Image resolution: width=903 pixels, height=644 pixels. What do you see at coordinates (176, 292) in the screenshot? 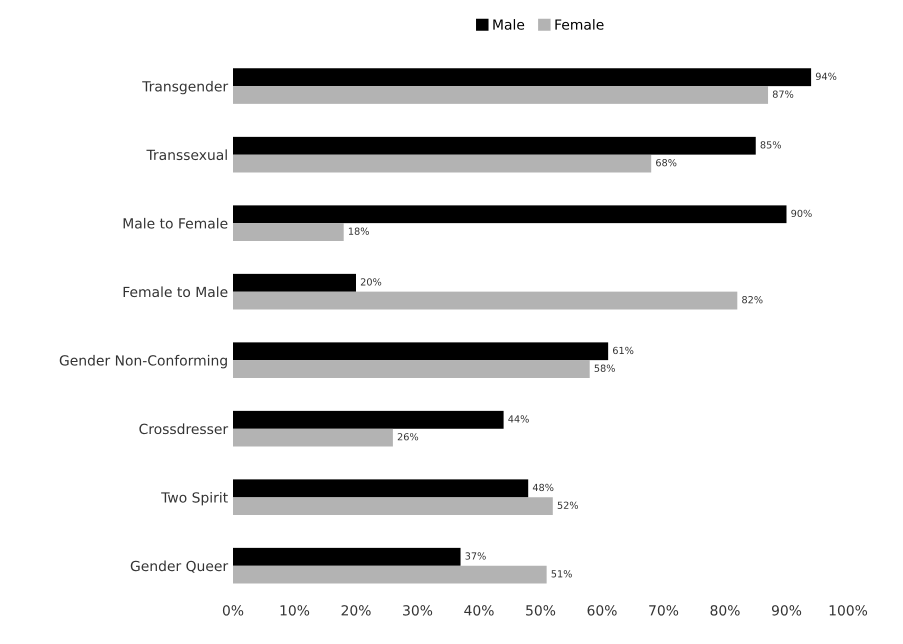
I see `y-tick-label: Female to Male` at bounding box center [176, 292].